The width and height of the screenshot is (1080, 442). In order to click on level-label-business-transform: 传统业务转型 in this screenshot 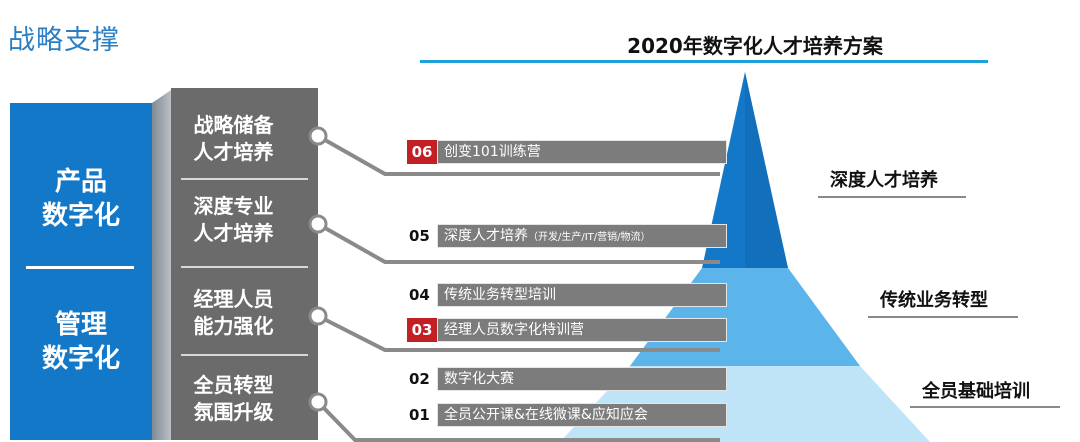, I will do `click(934, 300)`.